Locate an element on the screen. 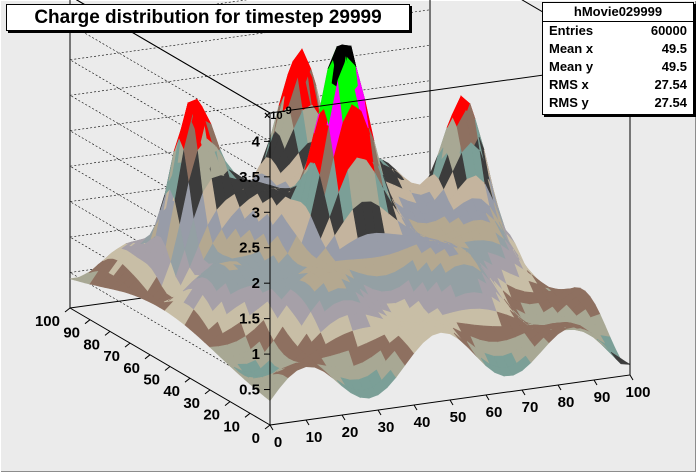 The width and height of the screenshot is (696, 472). y-tick-label: 60 is located at coordinates (131, 368).